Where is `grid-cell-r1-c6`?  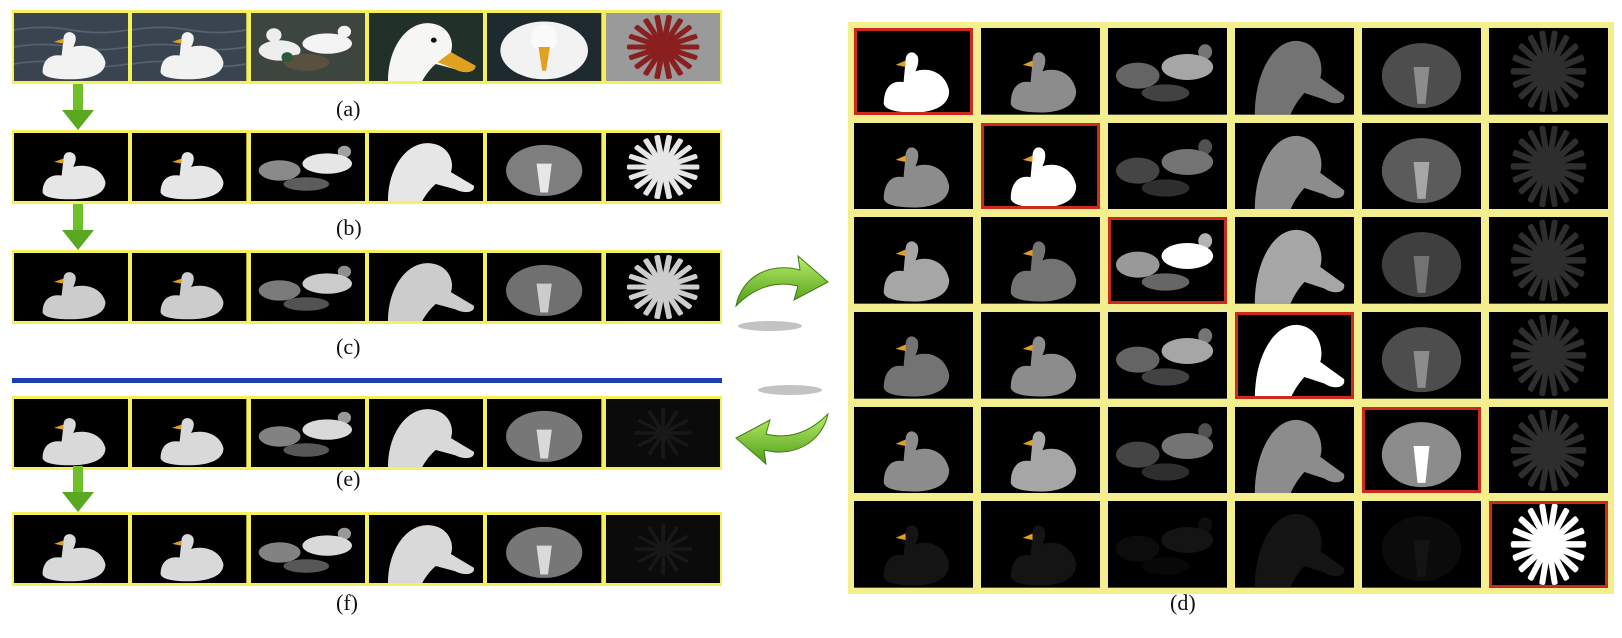
grid-cell-r1-c6 is located at coordinates (1548, 71).